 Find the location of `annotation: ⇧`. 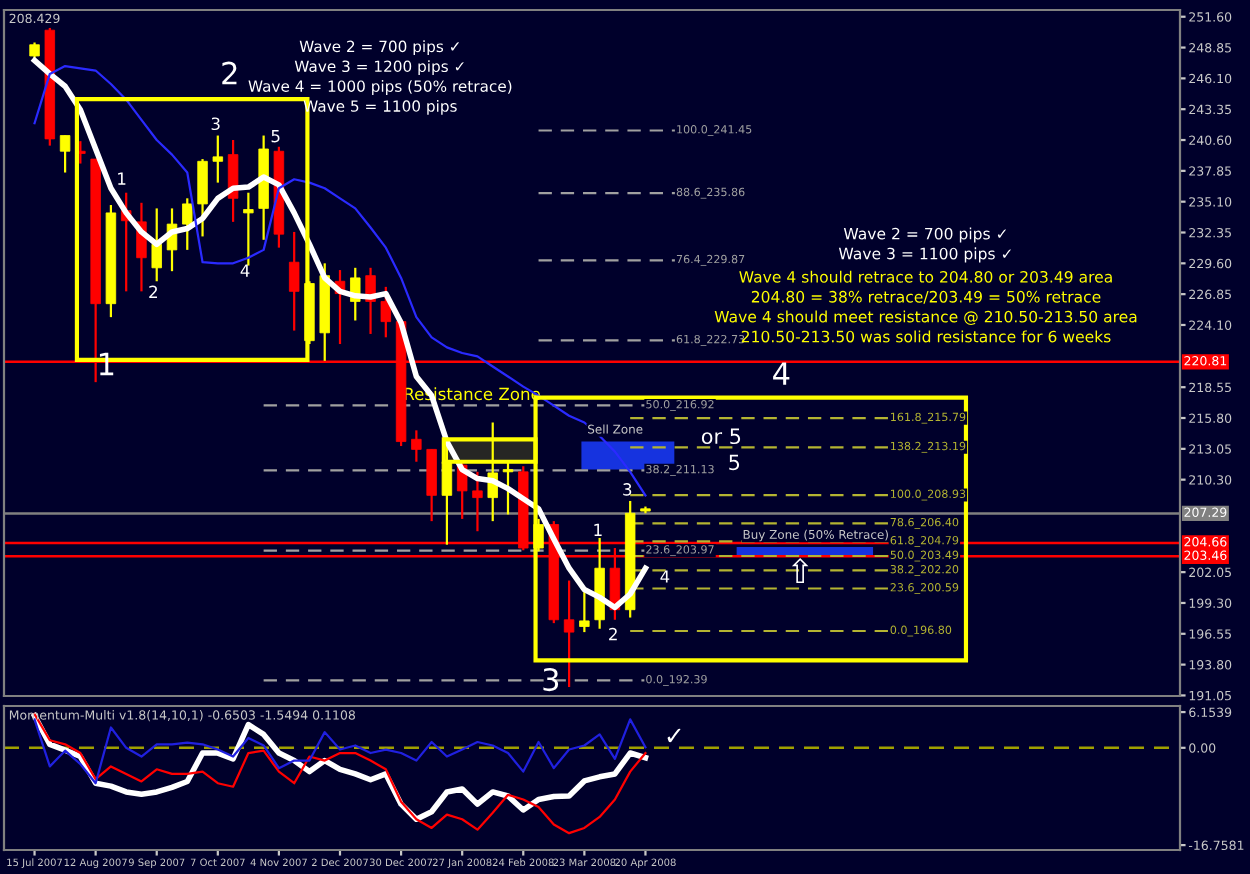

annotation: ⇧ is located at coordinates (800, 570).